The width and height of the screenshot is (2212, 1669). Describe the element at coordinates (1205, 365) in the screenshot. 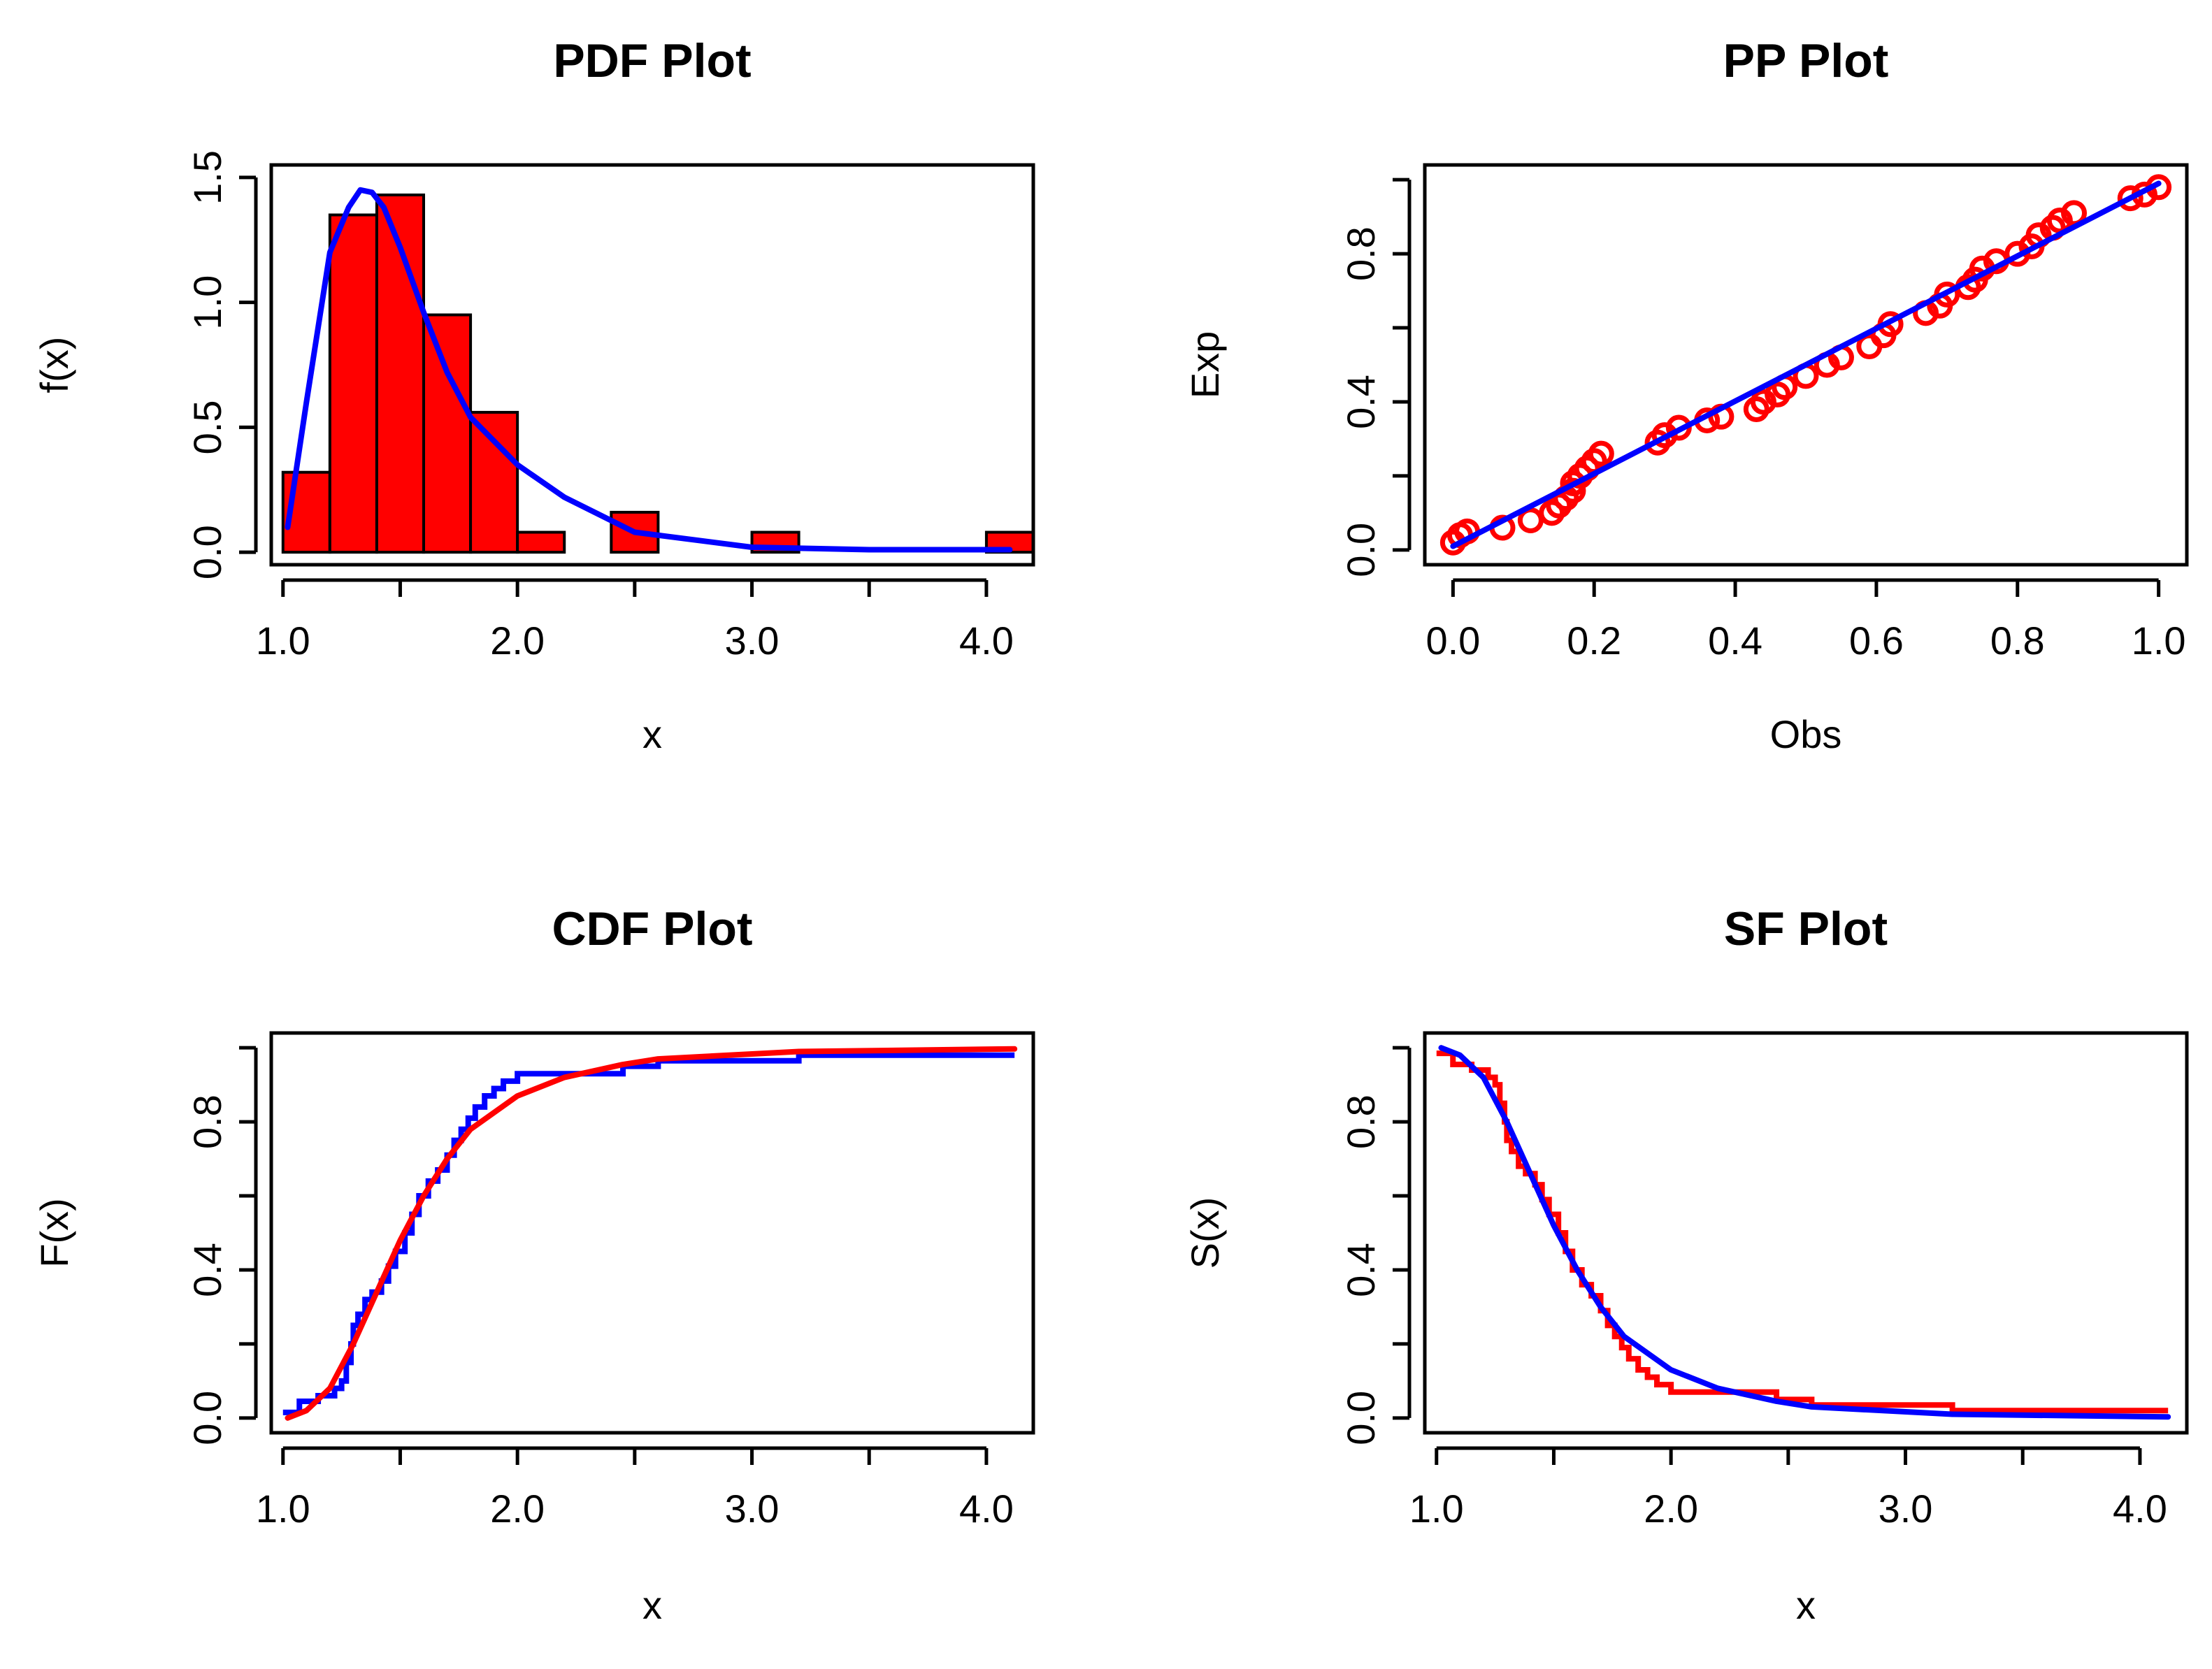

I see `y-axis-label: Exp` at that location.